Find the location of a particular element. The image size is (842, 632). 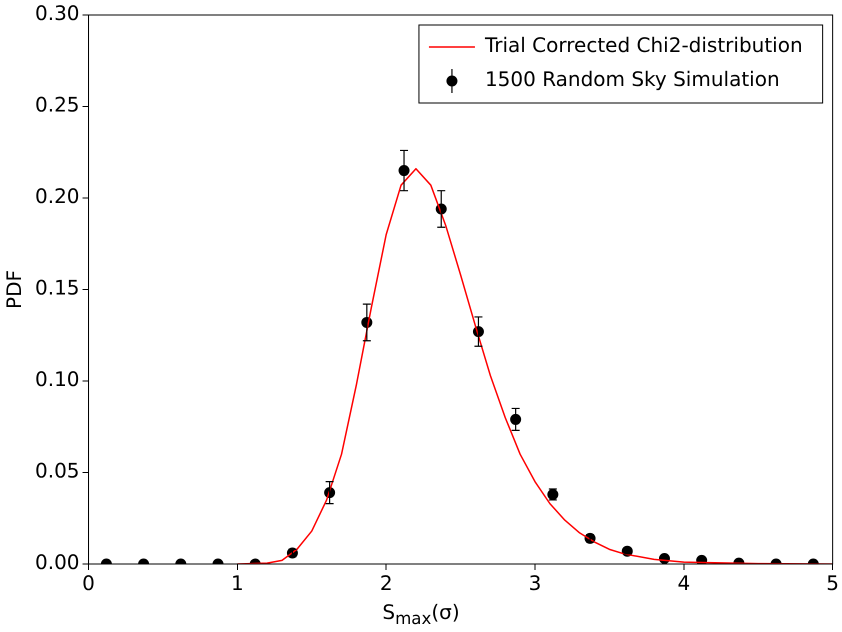

x-tick-label: 5 is located at coordinates (833, 583).